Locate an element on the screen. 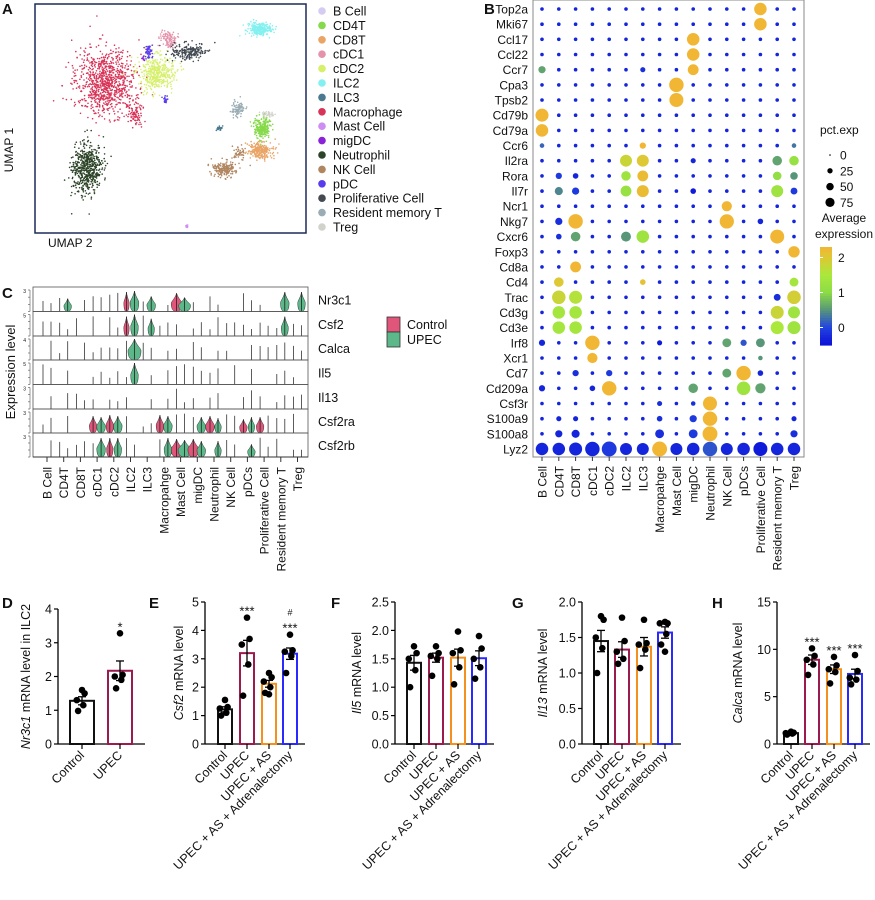  bar is located at coordinates (120, 707).